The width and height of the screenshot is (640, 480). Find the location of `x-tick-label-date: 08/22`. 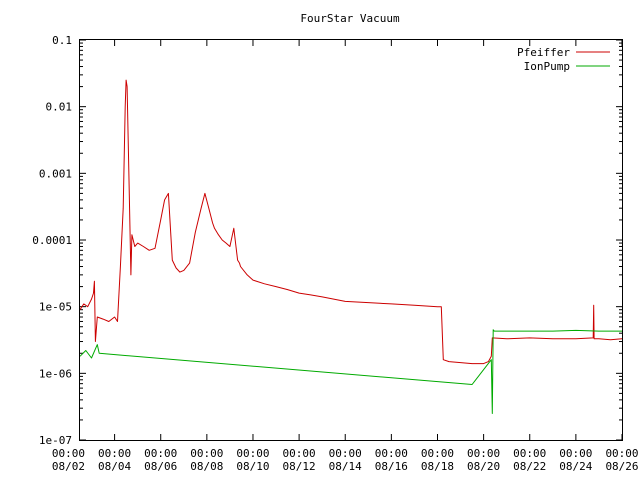

x-tick-label-date: 08/22 is located at coordinates (529, 466).